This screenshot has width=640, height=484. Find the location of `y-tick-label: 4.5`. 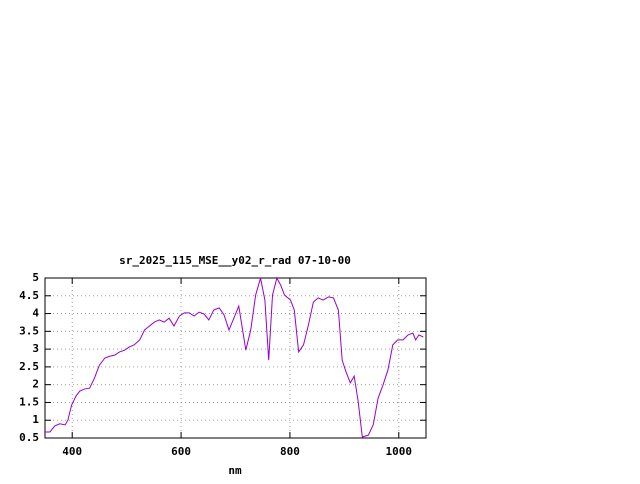

y-tick-label: 4.5 is located at coordinates (29, 295).